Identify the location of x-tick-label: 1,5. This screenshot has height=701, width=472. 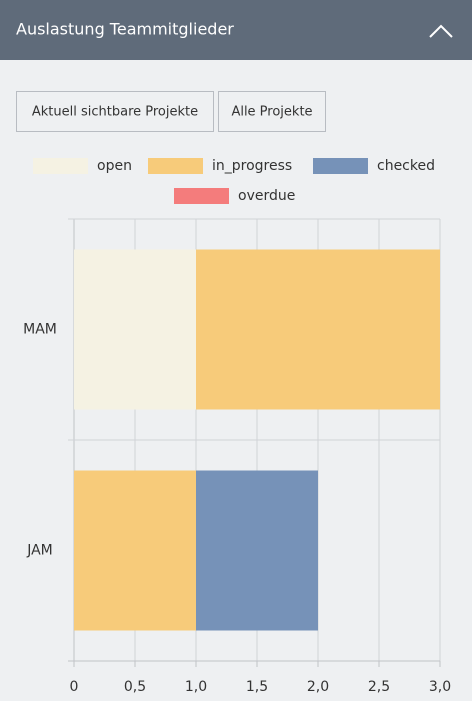
(257, 687).